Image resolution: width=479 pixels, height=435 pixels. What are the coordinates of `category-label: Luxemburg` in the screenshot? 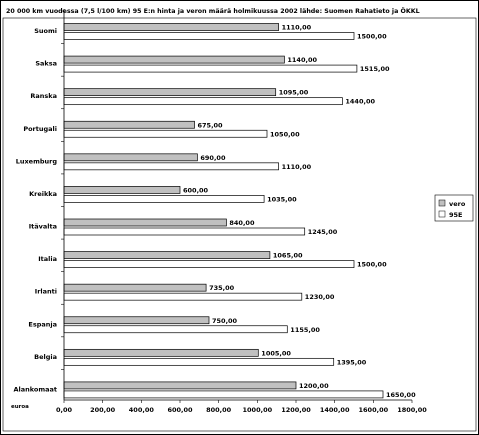 It's located at (37, 161).